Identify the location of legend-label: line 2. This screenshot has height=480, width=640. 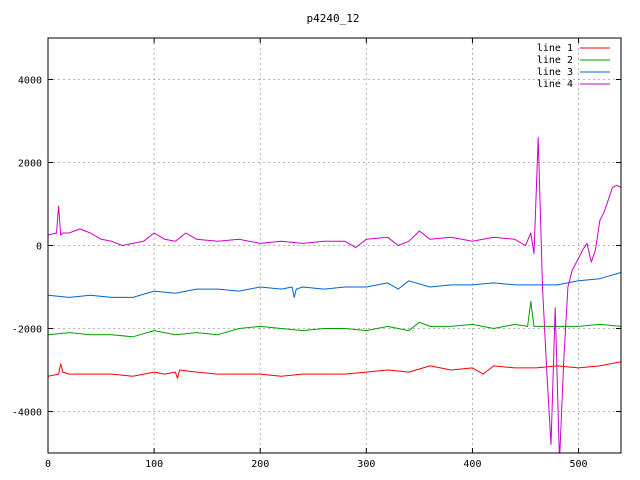
(555, 60).